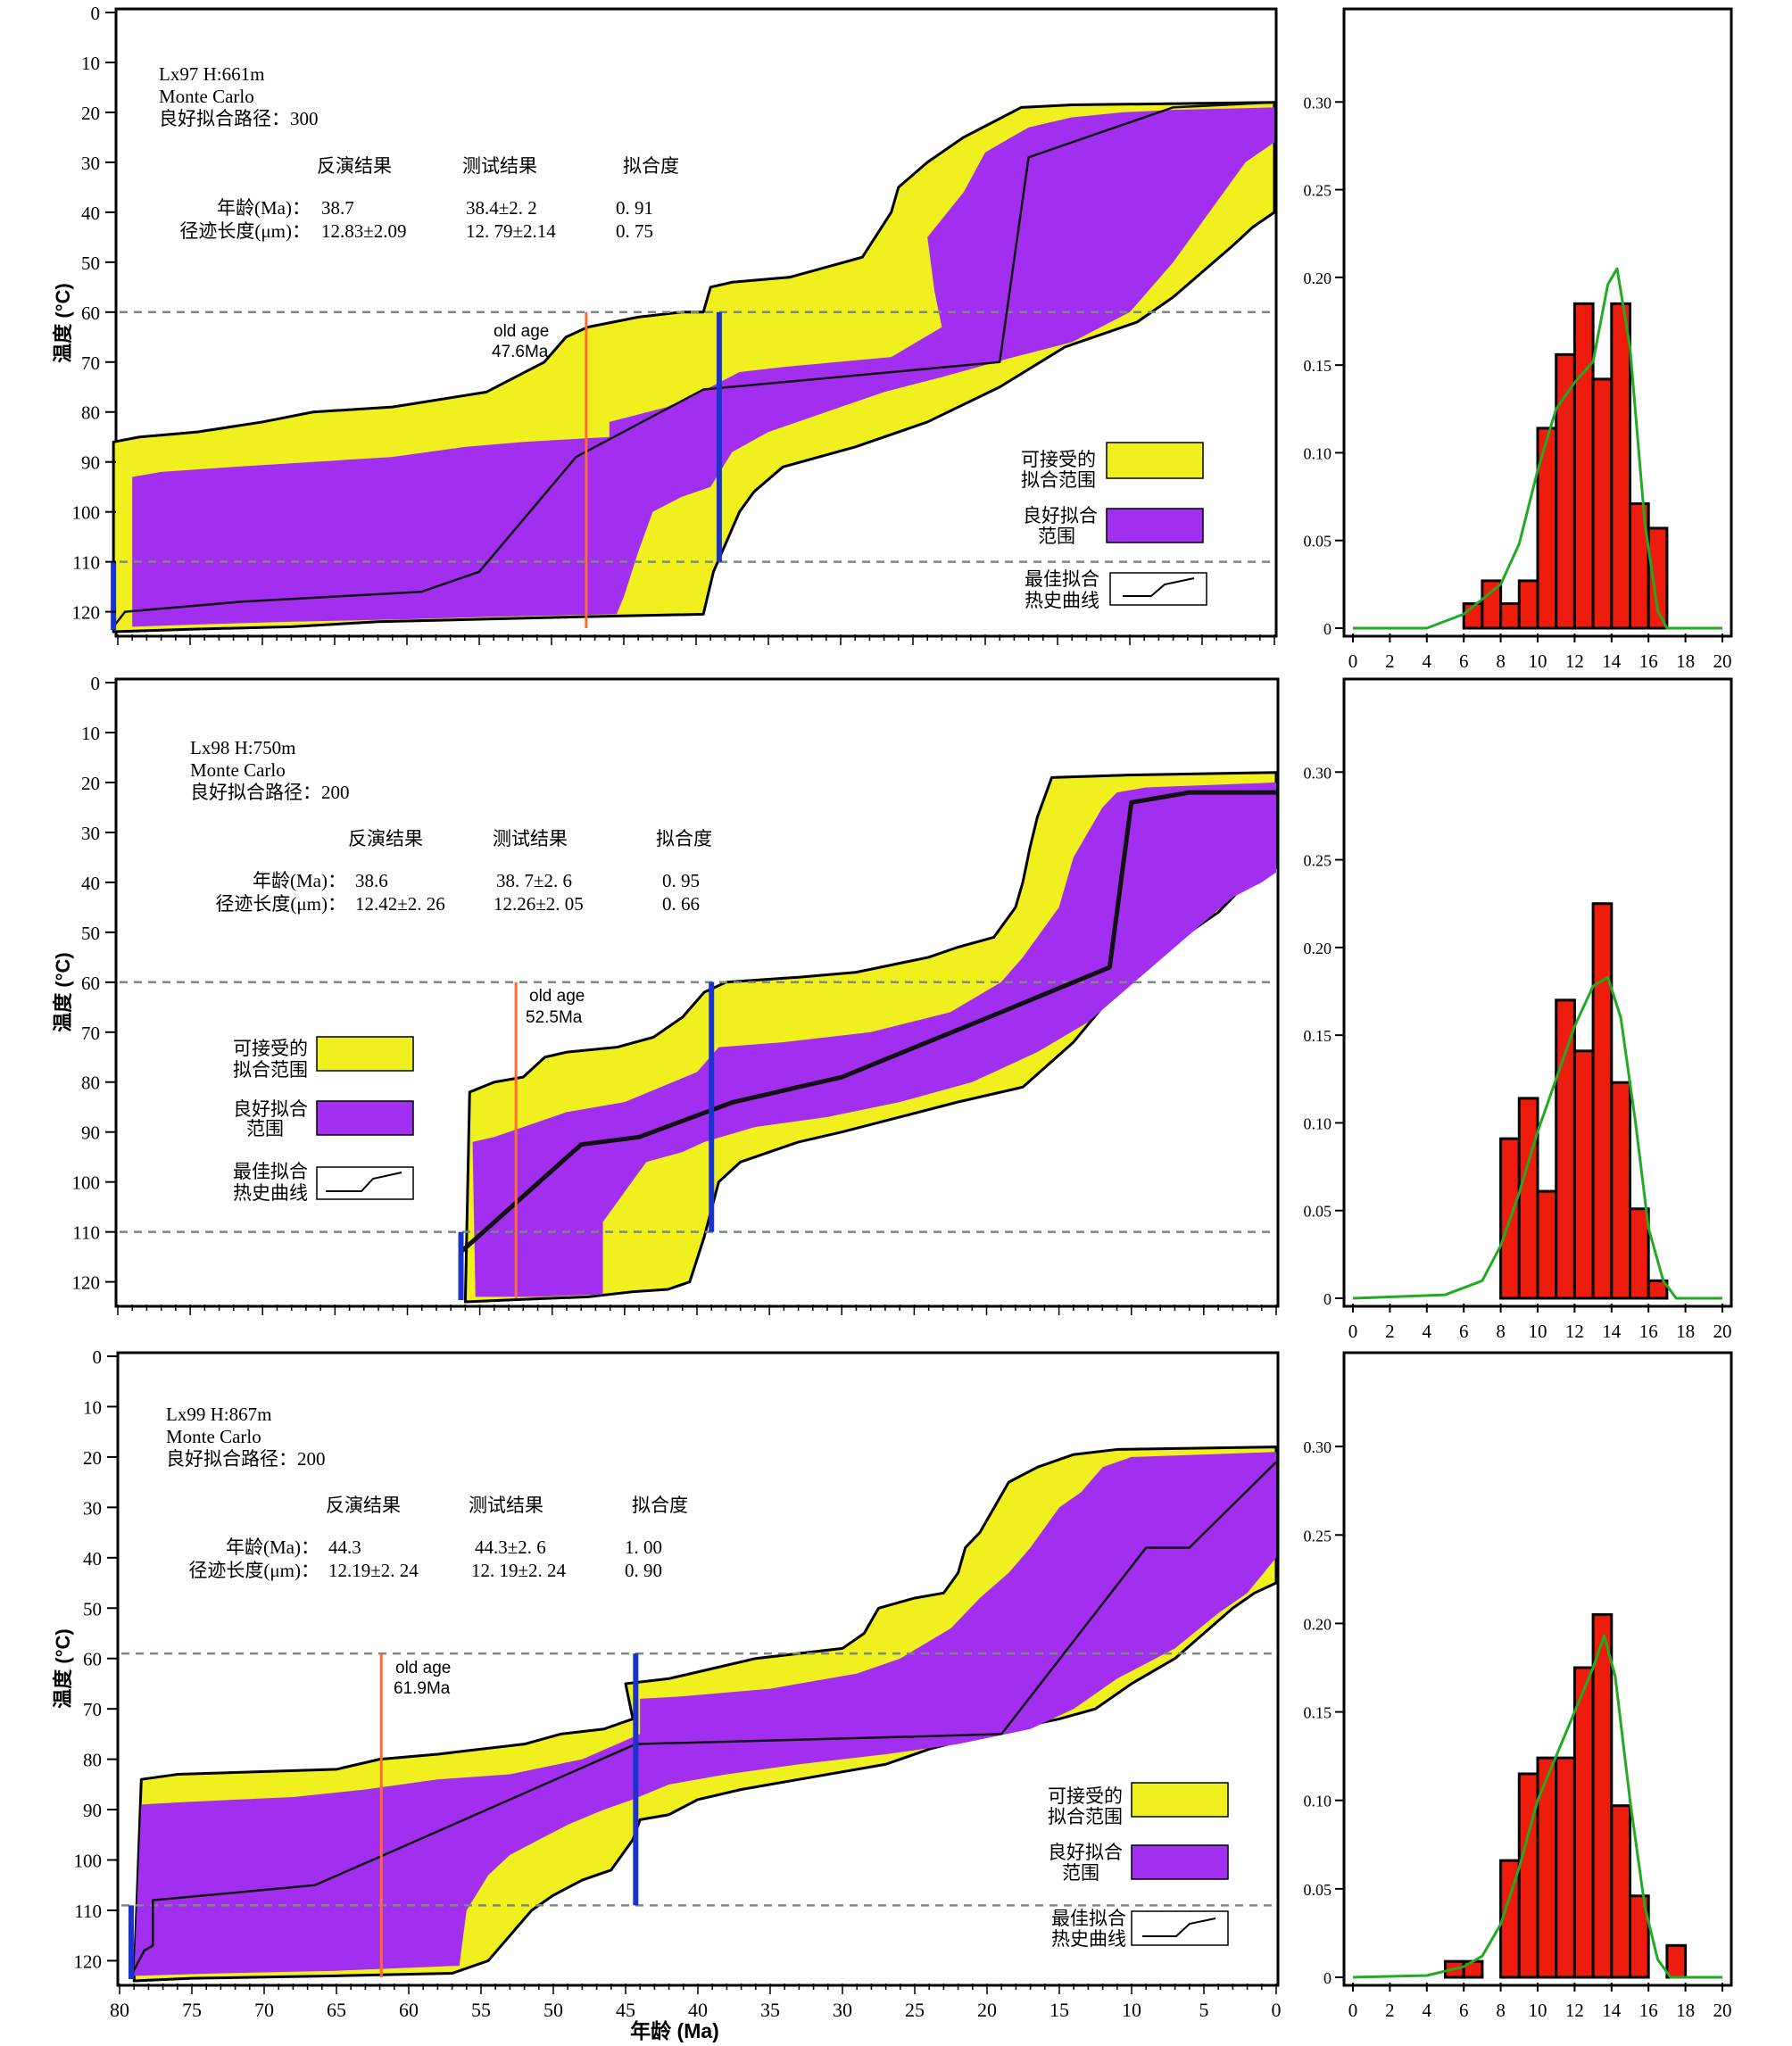 The width and height of the screenshot is (1792, 2046). Describe the element at coordinates (354, 166) in the screenshot. I see `stats-header-model: 反演结果` at that location.